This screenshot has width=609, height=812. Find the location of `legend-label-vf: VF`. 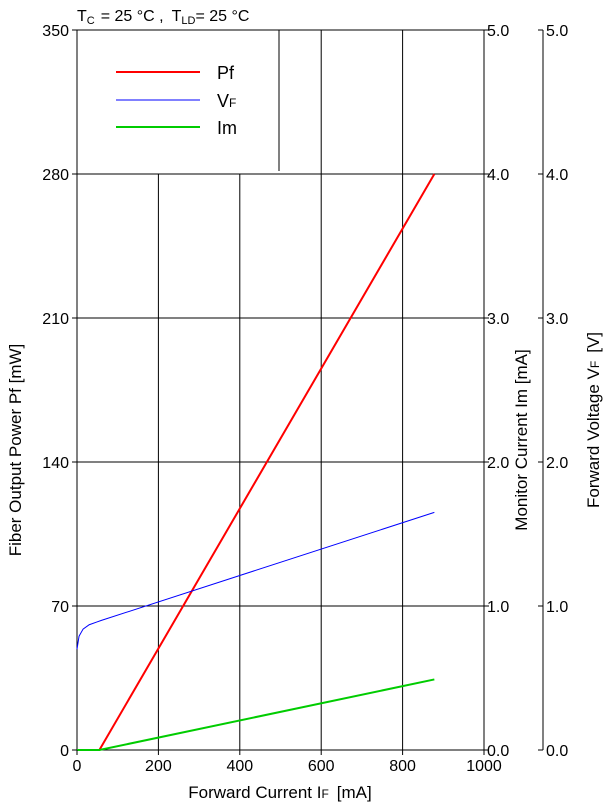

legend-label-vf: VF is located at coordinates (226, 101).